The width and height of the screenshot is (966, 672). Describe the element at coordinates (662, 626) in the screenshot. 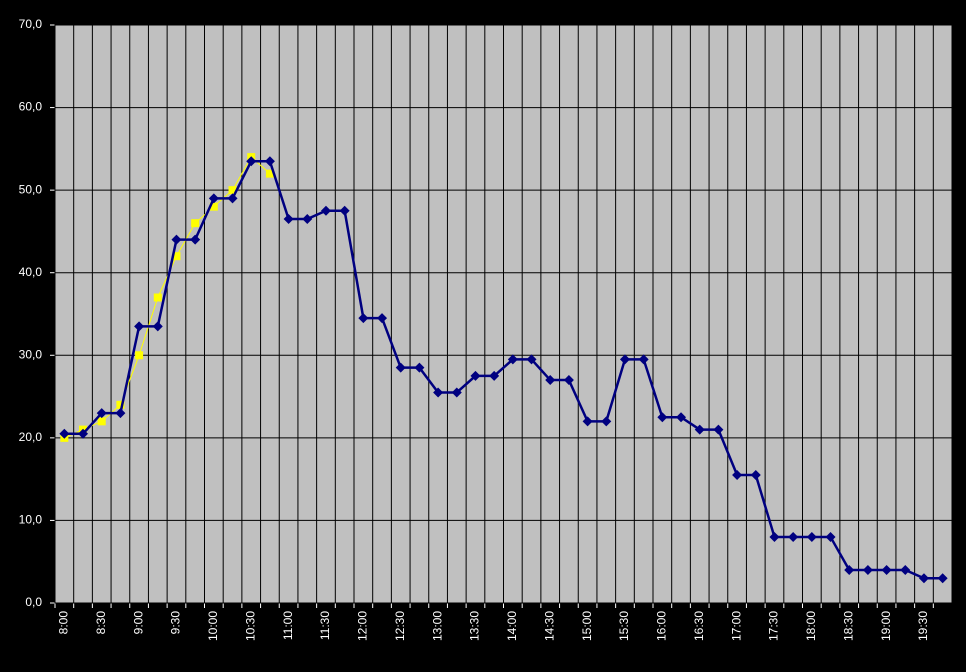

I see `x-tick-label: 16:00` at that location.